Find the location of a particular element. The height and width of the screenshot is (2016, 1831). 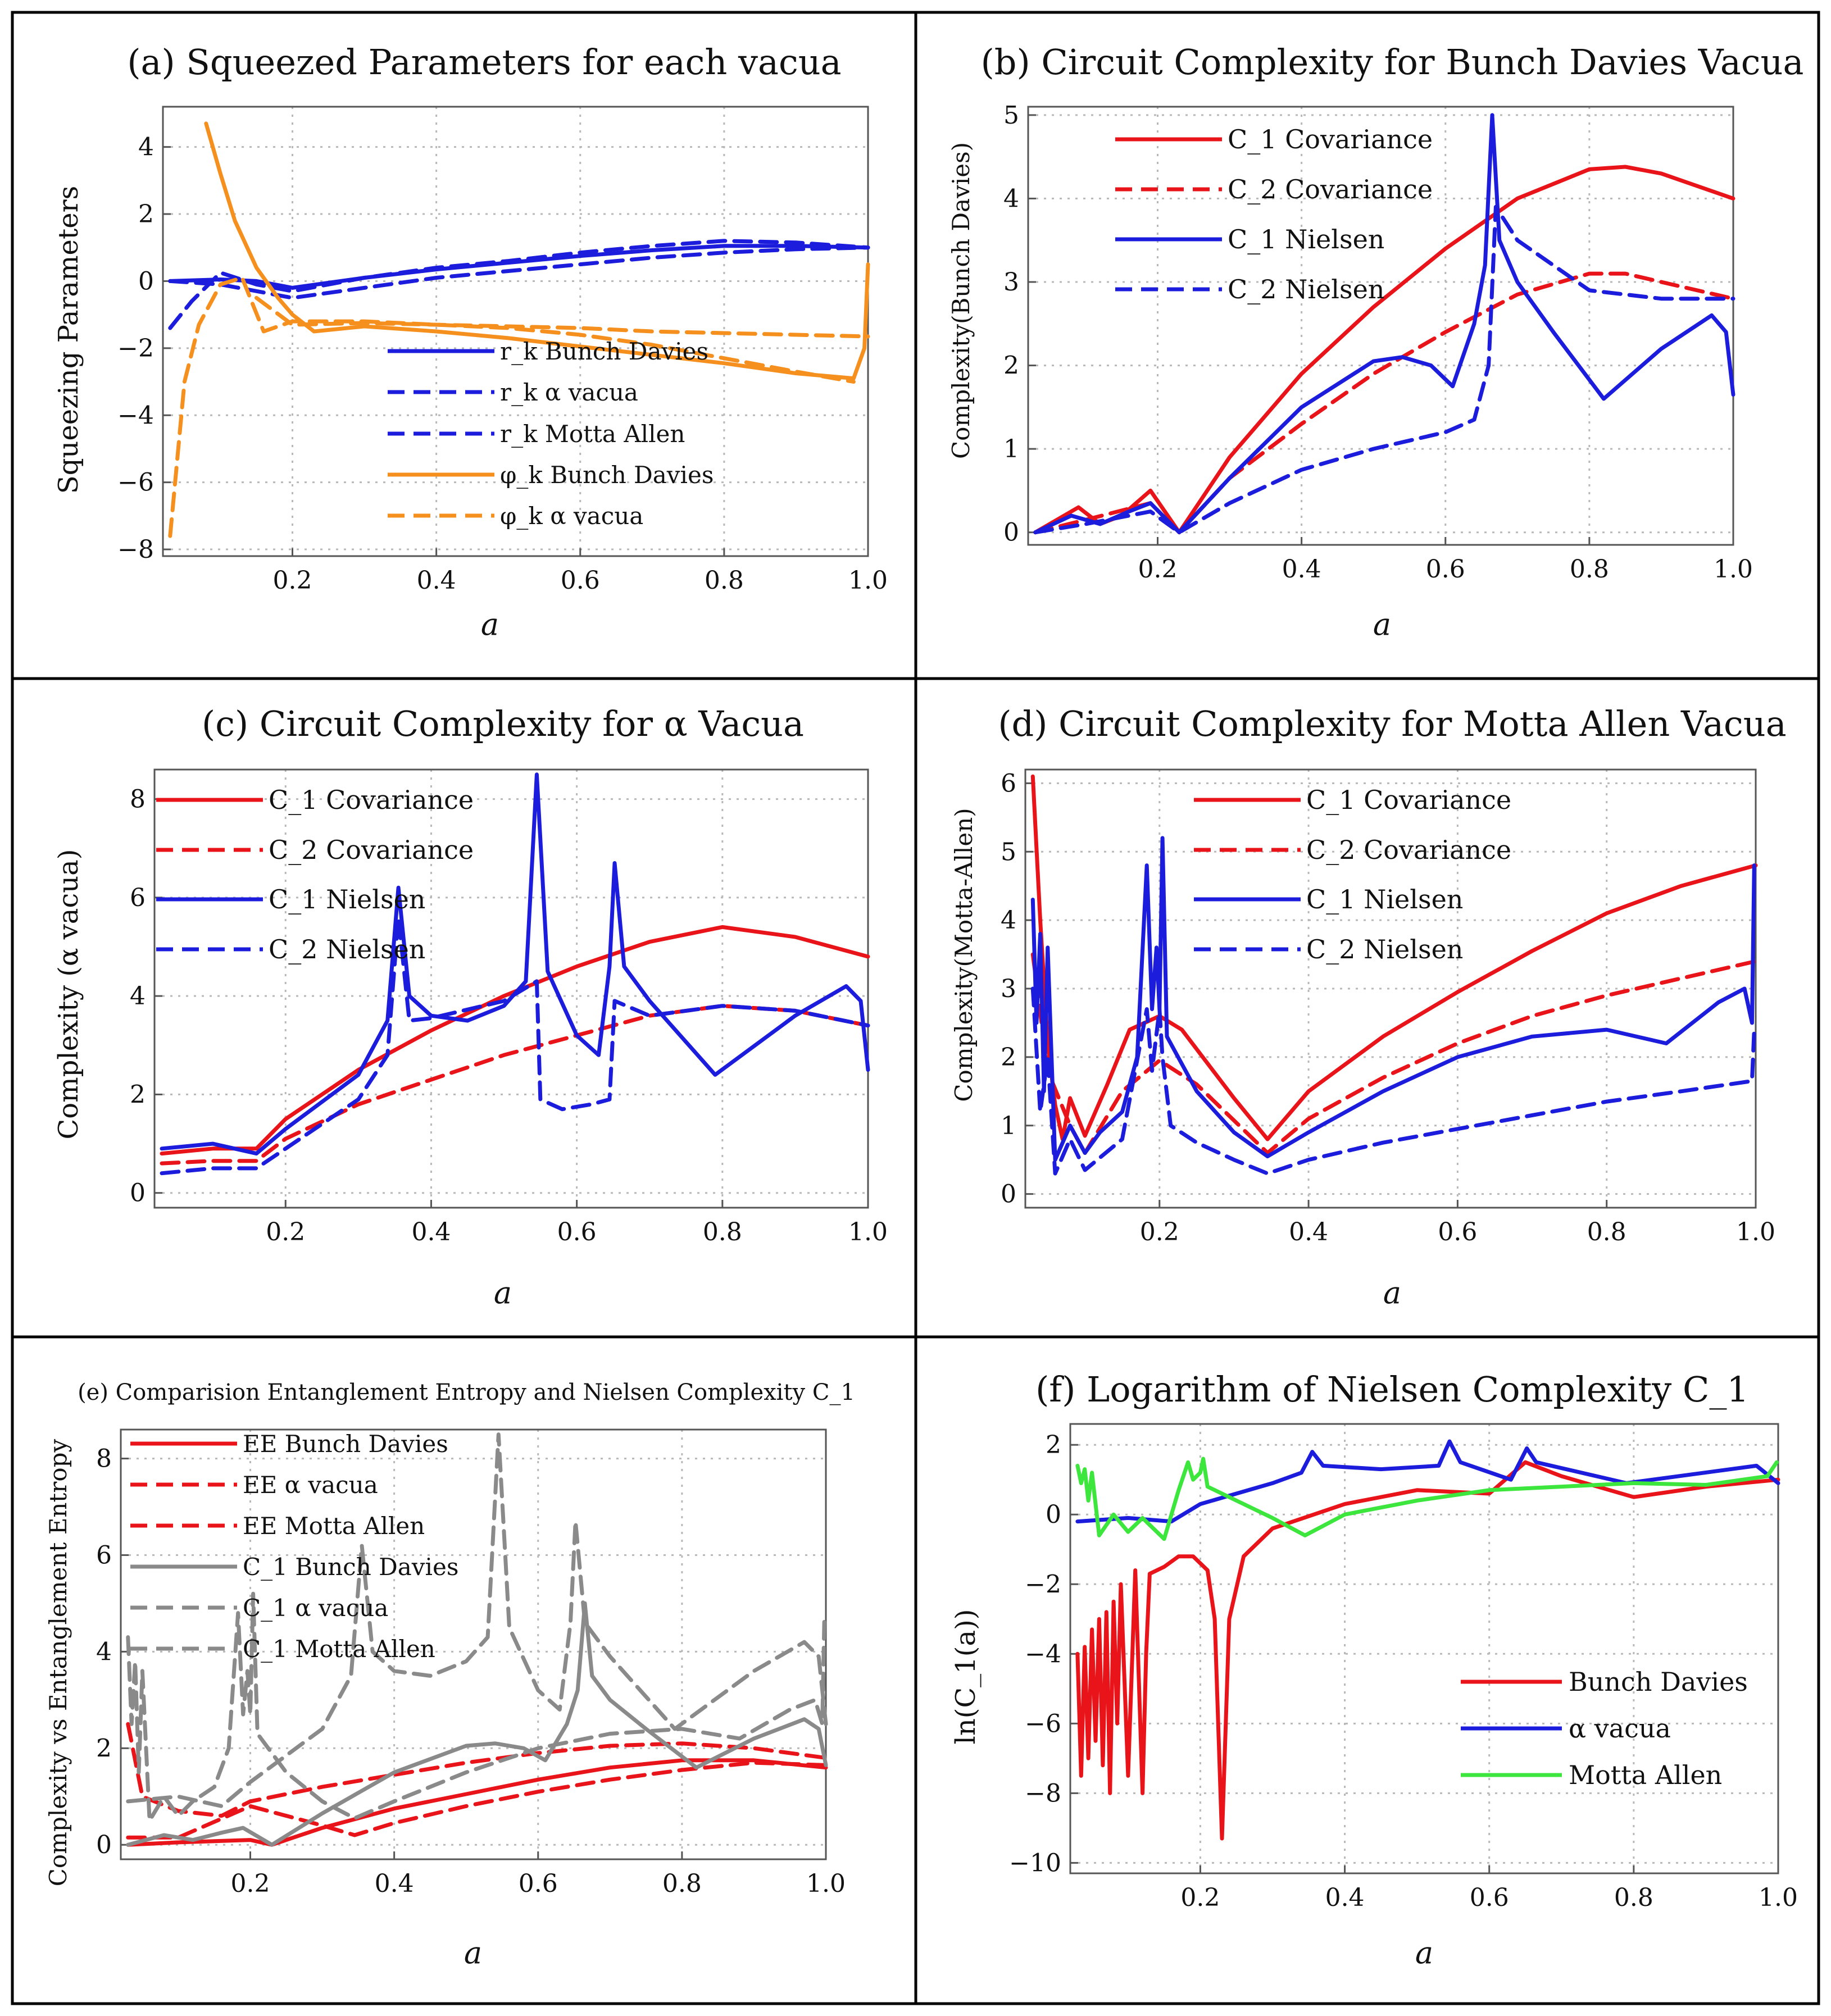

legend-b-label-2: C_1 Nielsen is located at coordinates (1306, 239).